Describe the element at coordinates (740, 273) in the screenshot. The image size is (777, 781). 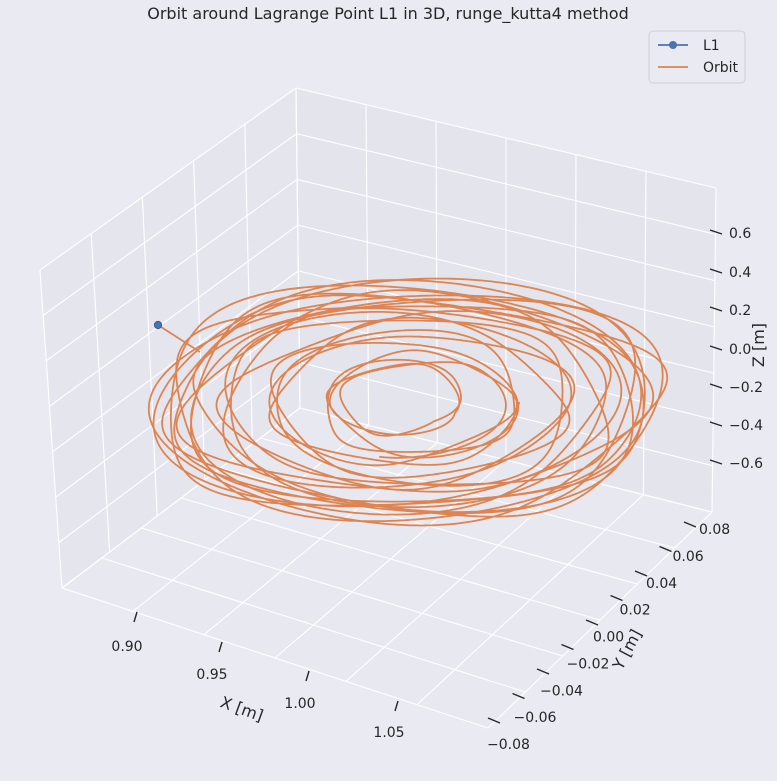
I see `z-tick-label: 0.4` at that location.